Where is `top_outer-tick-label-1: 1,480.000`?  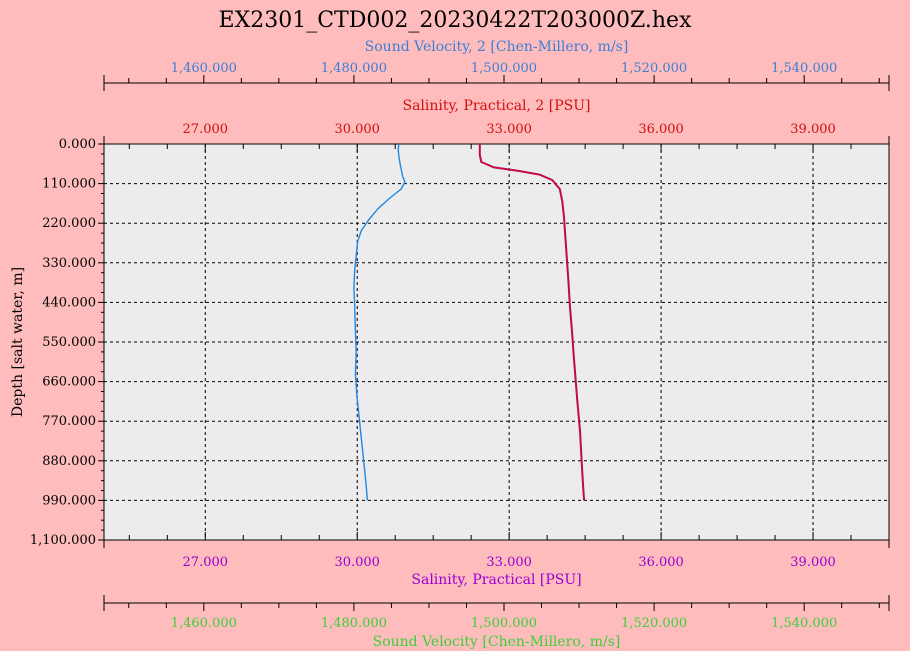 top_outer-tick-label-1: 1,480.000 is located at coordinates (354, 68).